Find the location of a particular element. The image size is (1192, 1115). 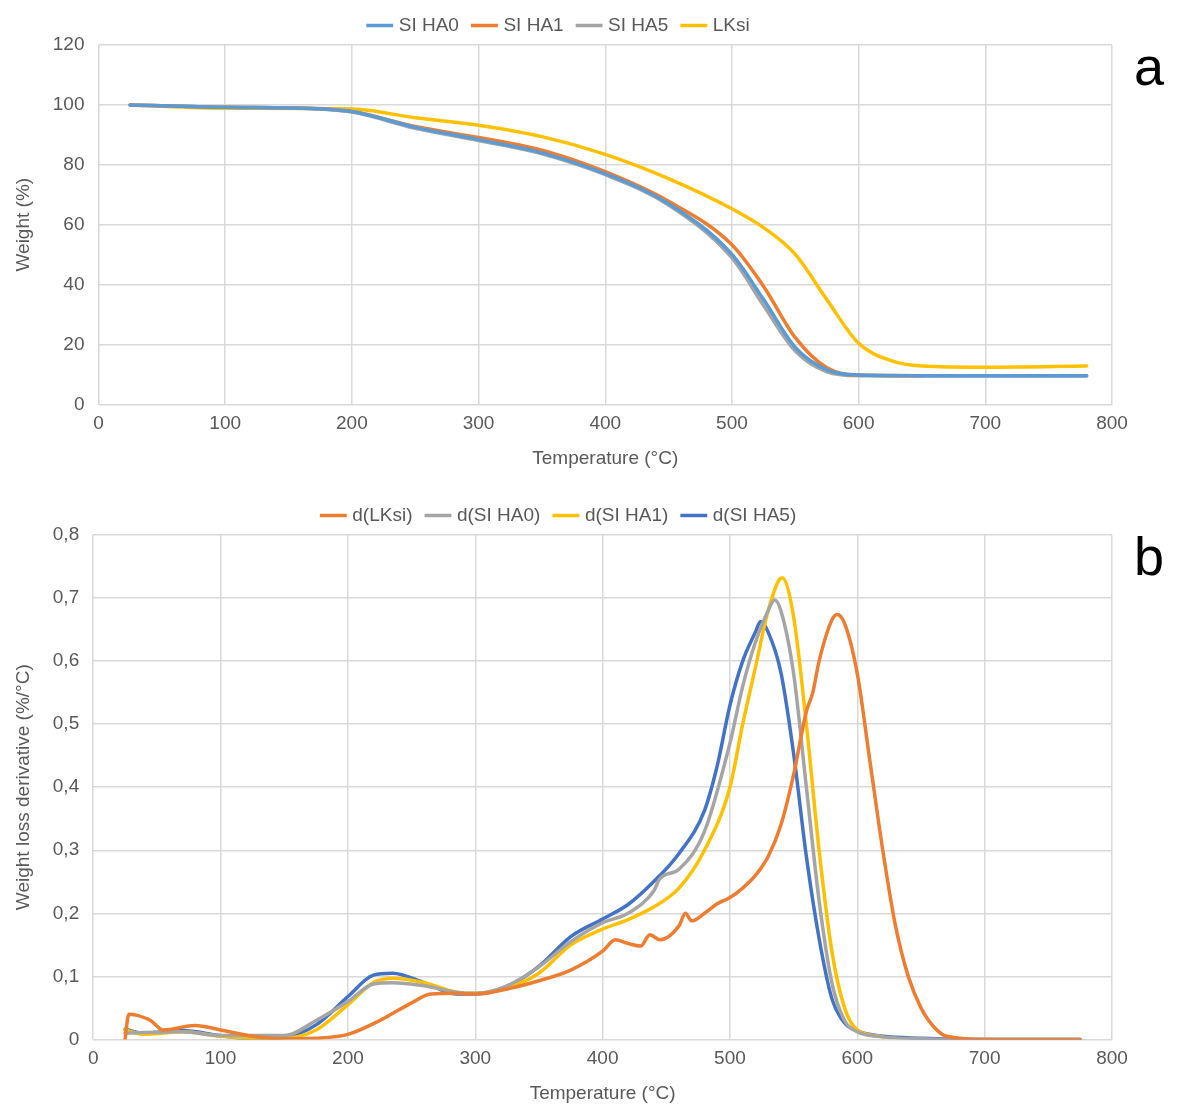

y-tick-label: 60 is located at coordinates (74, 223).